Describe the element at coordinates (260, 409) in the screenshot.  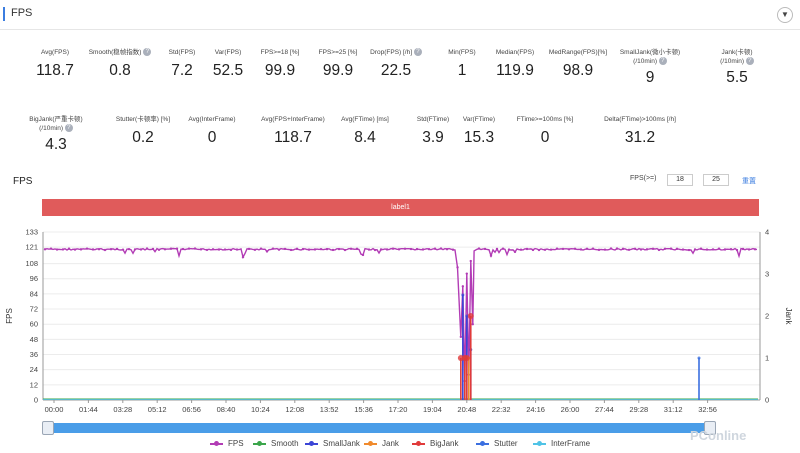
I see `x-tick-label: 10:24` at that location.